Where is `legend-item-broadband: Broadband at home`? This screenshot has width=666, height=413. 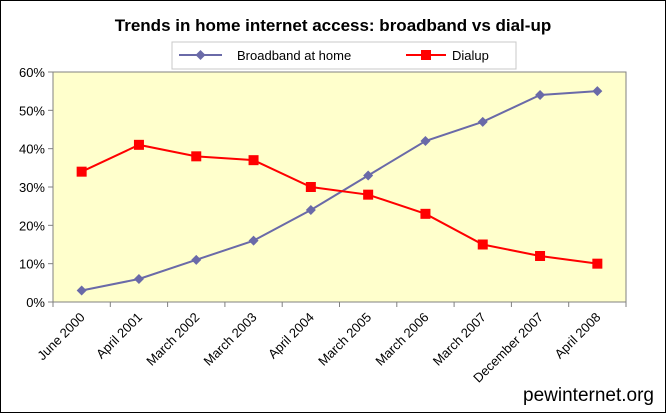
legend-item-broadband: Broadband at home is located at coordinates (265, 55).